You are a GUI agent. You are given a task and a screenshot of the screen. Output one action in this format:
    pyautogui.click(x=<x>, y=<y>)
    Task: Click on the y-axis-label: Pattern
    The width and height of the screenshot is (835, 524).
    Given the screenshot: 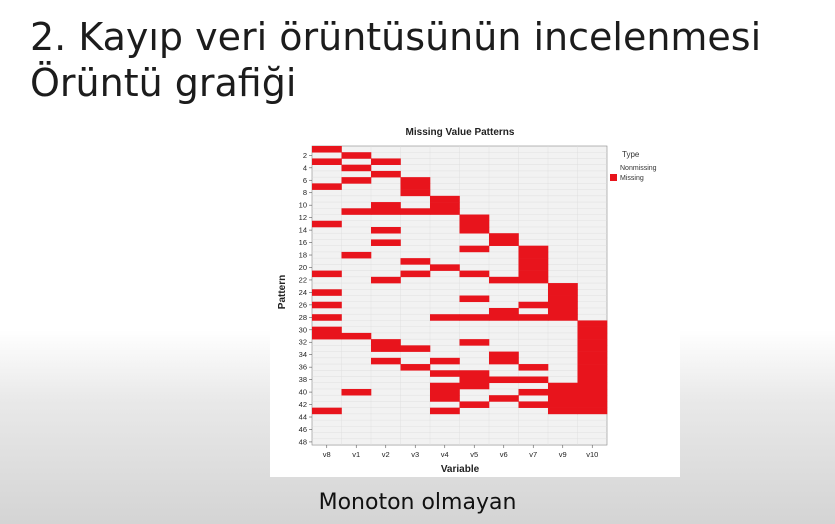 What is the action you would take?
    pyautogui.click(x=282, y=292)
    